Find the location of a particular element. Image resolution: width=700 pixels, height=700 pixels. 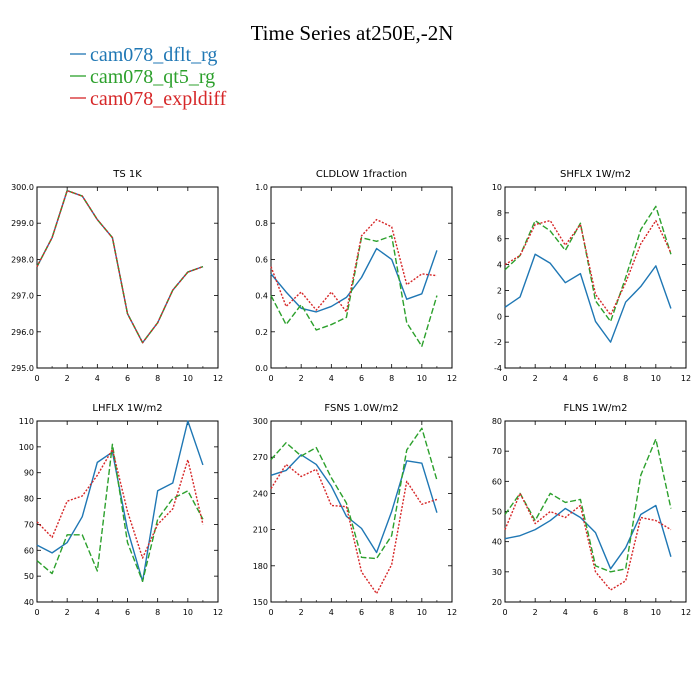

y-tick-label: 100 is located at coordinates (26, 447).